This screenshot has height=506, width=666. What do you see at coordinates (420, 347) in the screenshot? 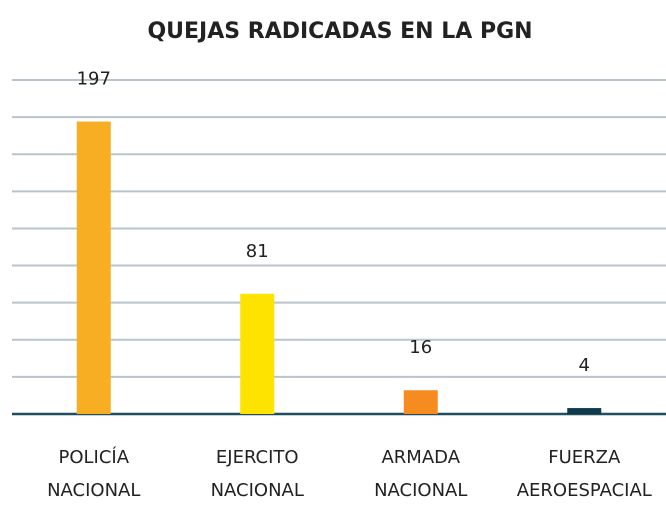
I see `value-label: 16` at bounding box center [420, 347].